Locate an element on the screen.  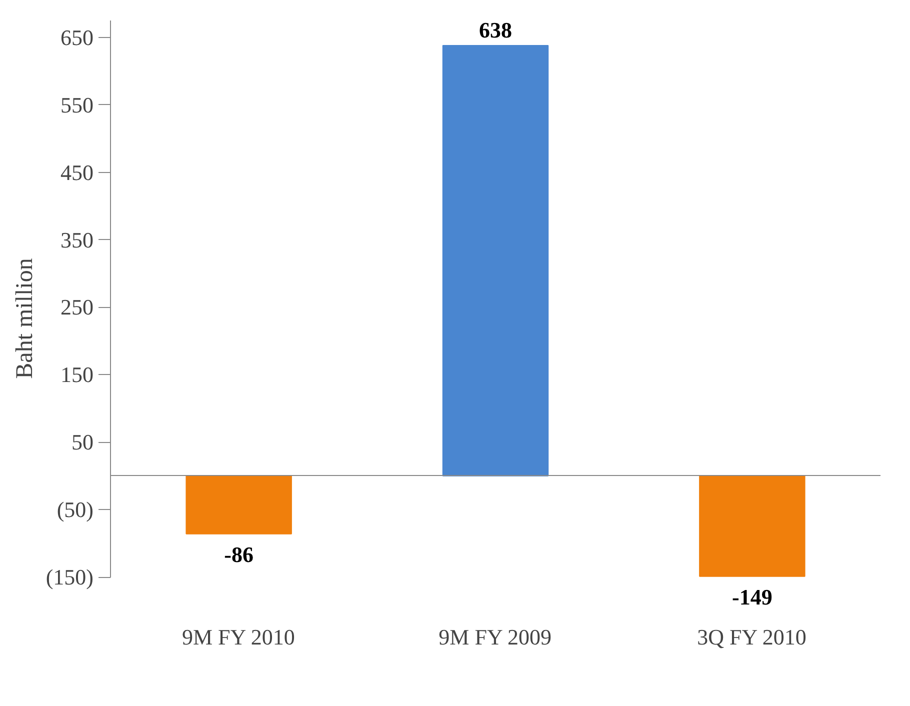
y-tick-label: (150) is located at coordinates (70, 577).